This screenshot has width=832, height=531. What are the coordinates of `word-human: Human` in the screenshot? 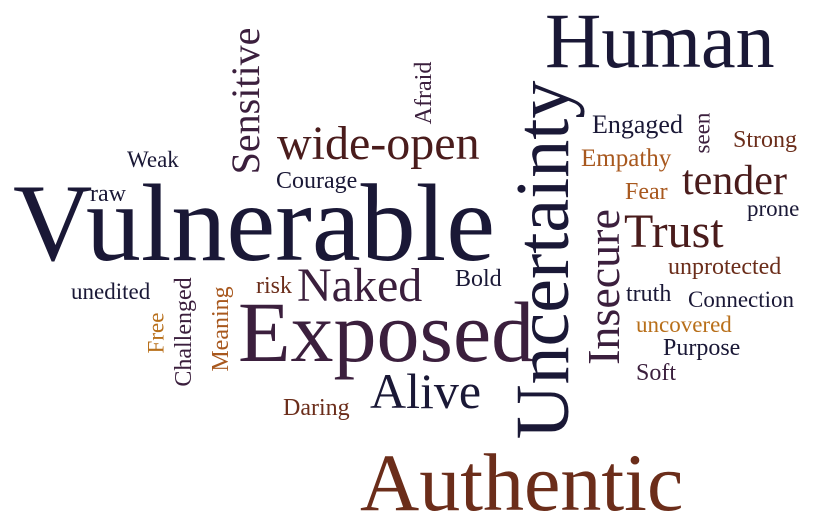 It's located at (660, 42).